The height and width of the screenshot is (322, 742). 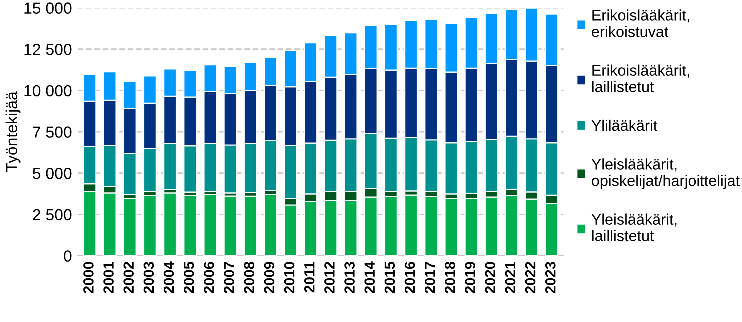 What do you see at coordinates (510, 278) in the screenshot?
I see `x-tick-label: 2021` at bounding box center [510, 278].